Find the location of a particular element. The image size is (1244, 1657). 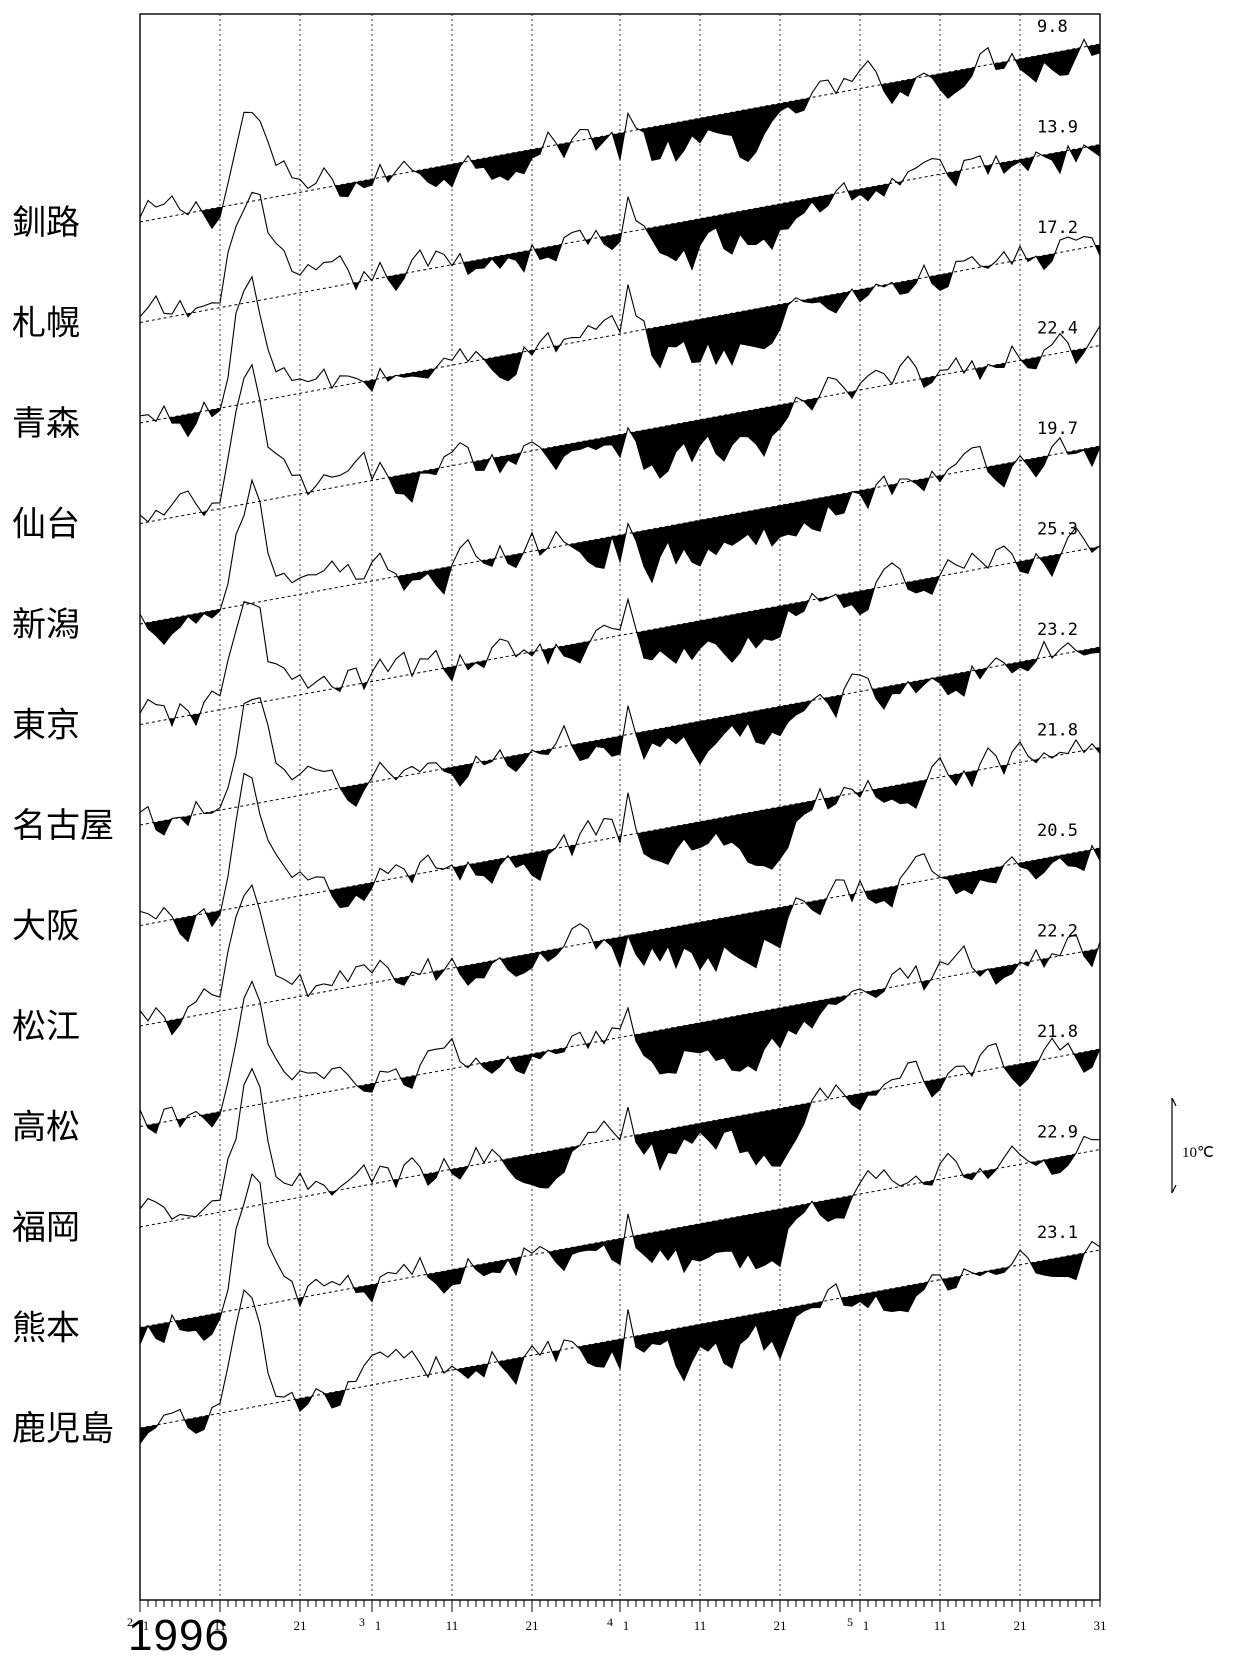

city-label: 熊本 is located at coordinates (46, 1329).